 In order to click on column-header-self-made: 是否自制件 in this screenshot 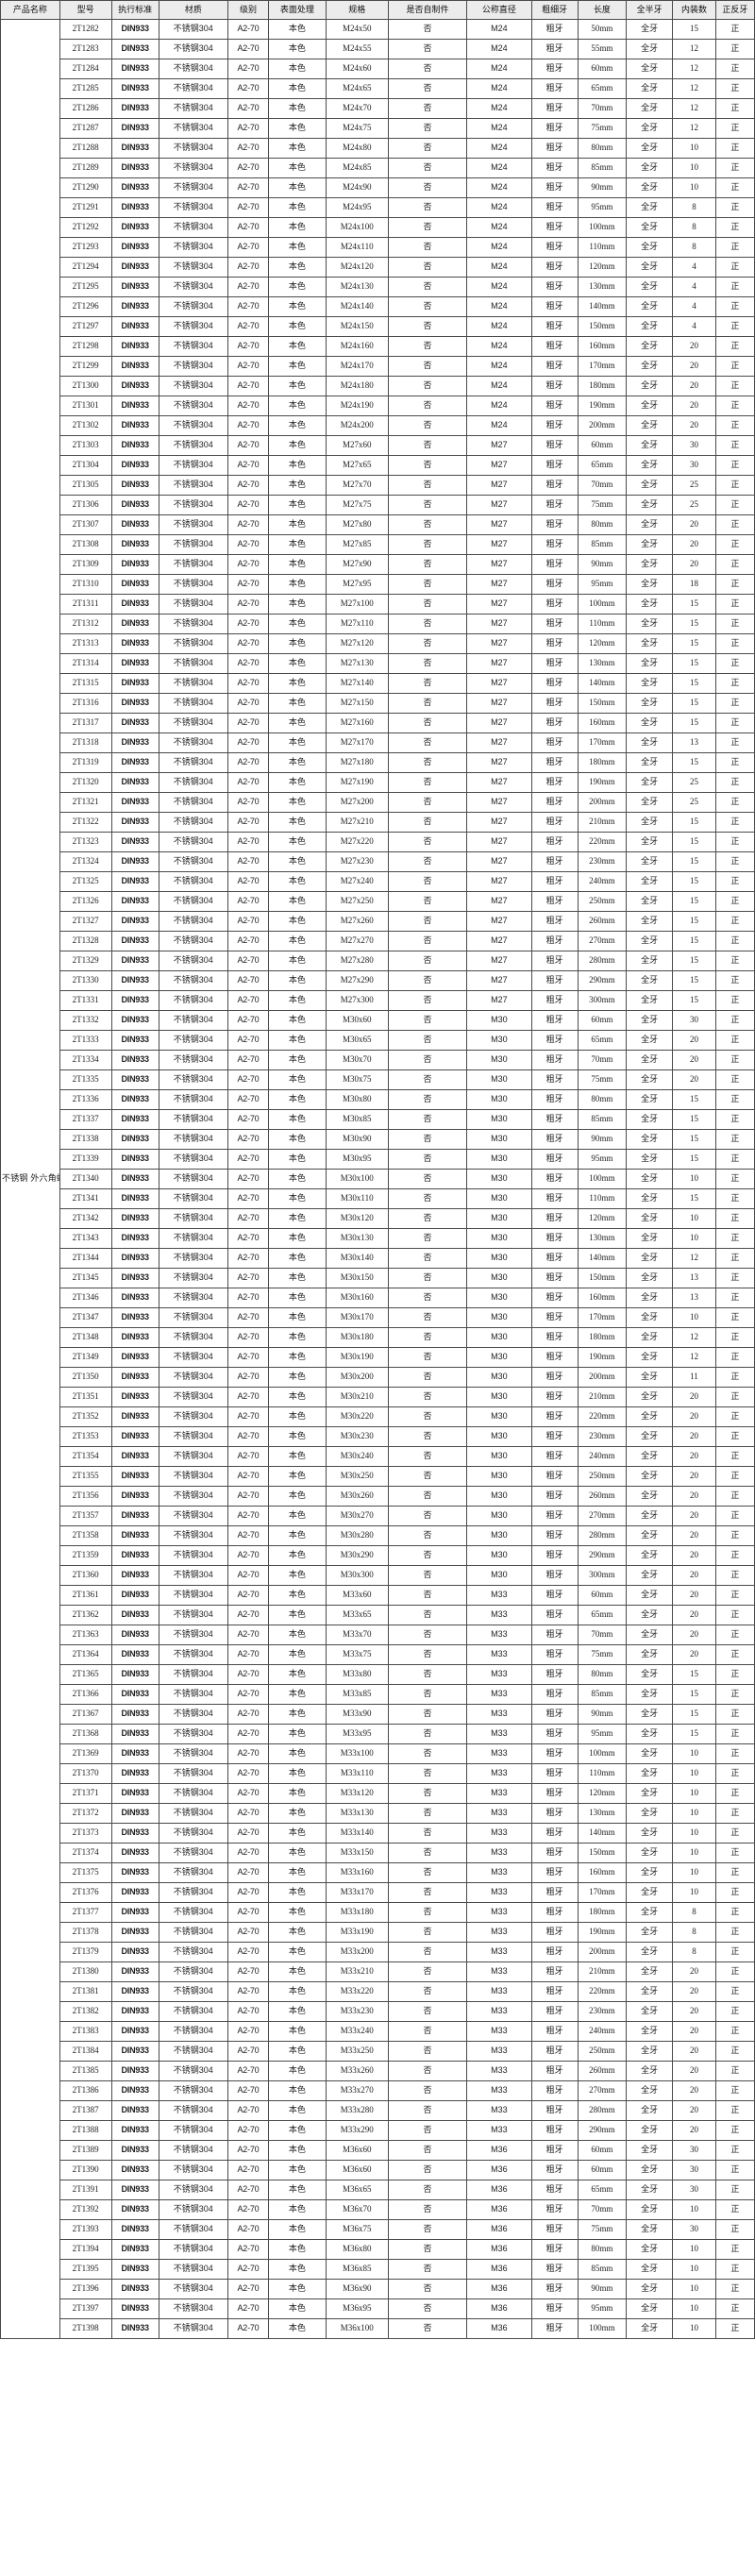, I will do `click(427, 10)`.